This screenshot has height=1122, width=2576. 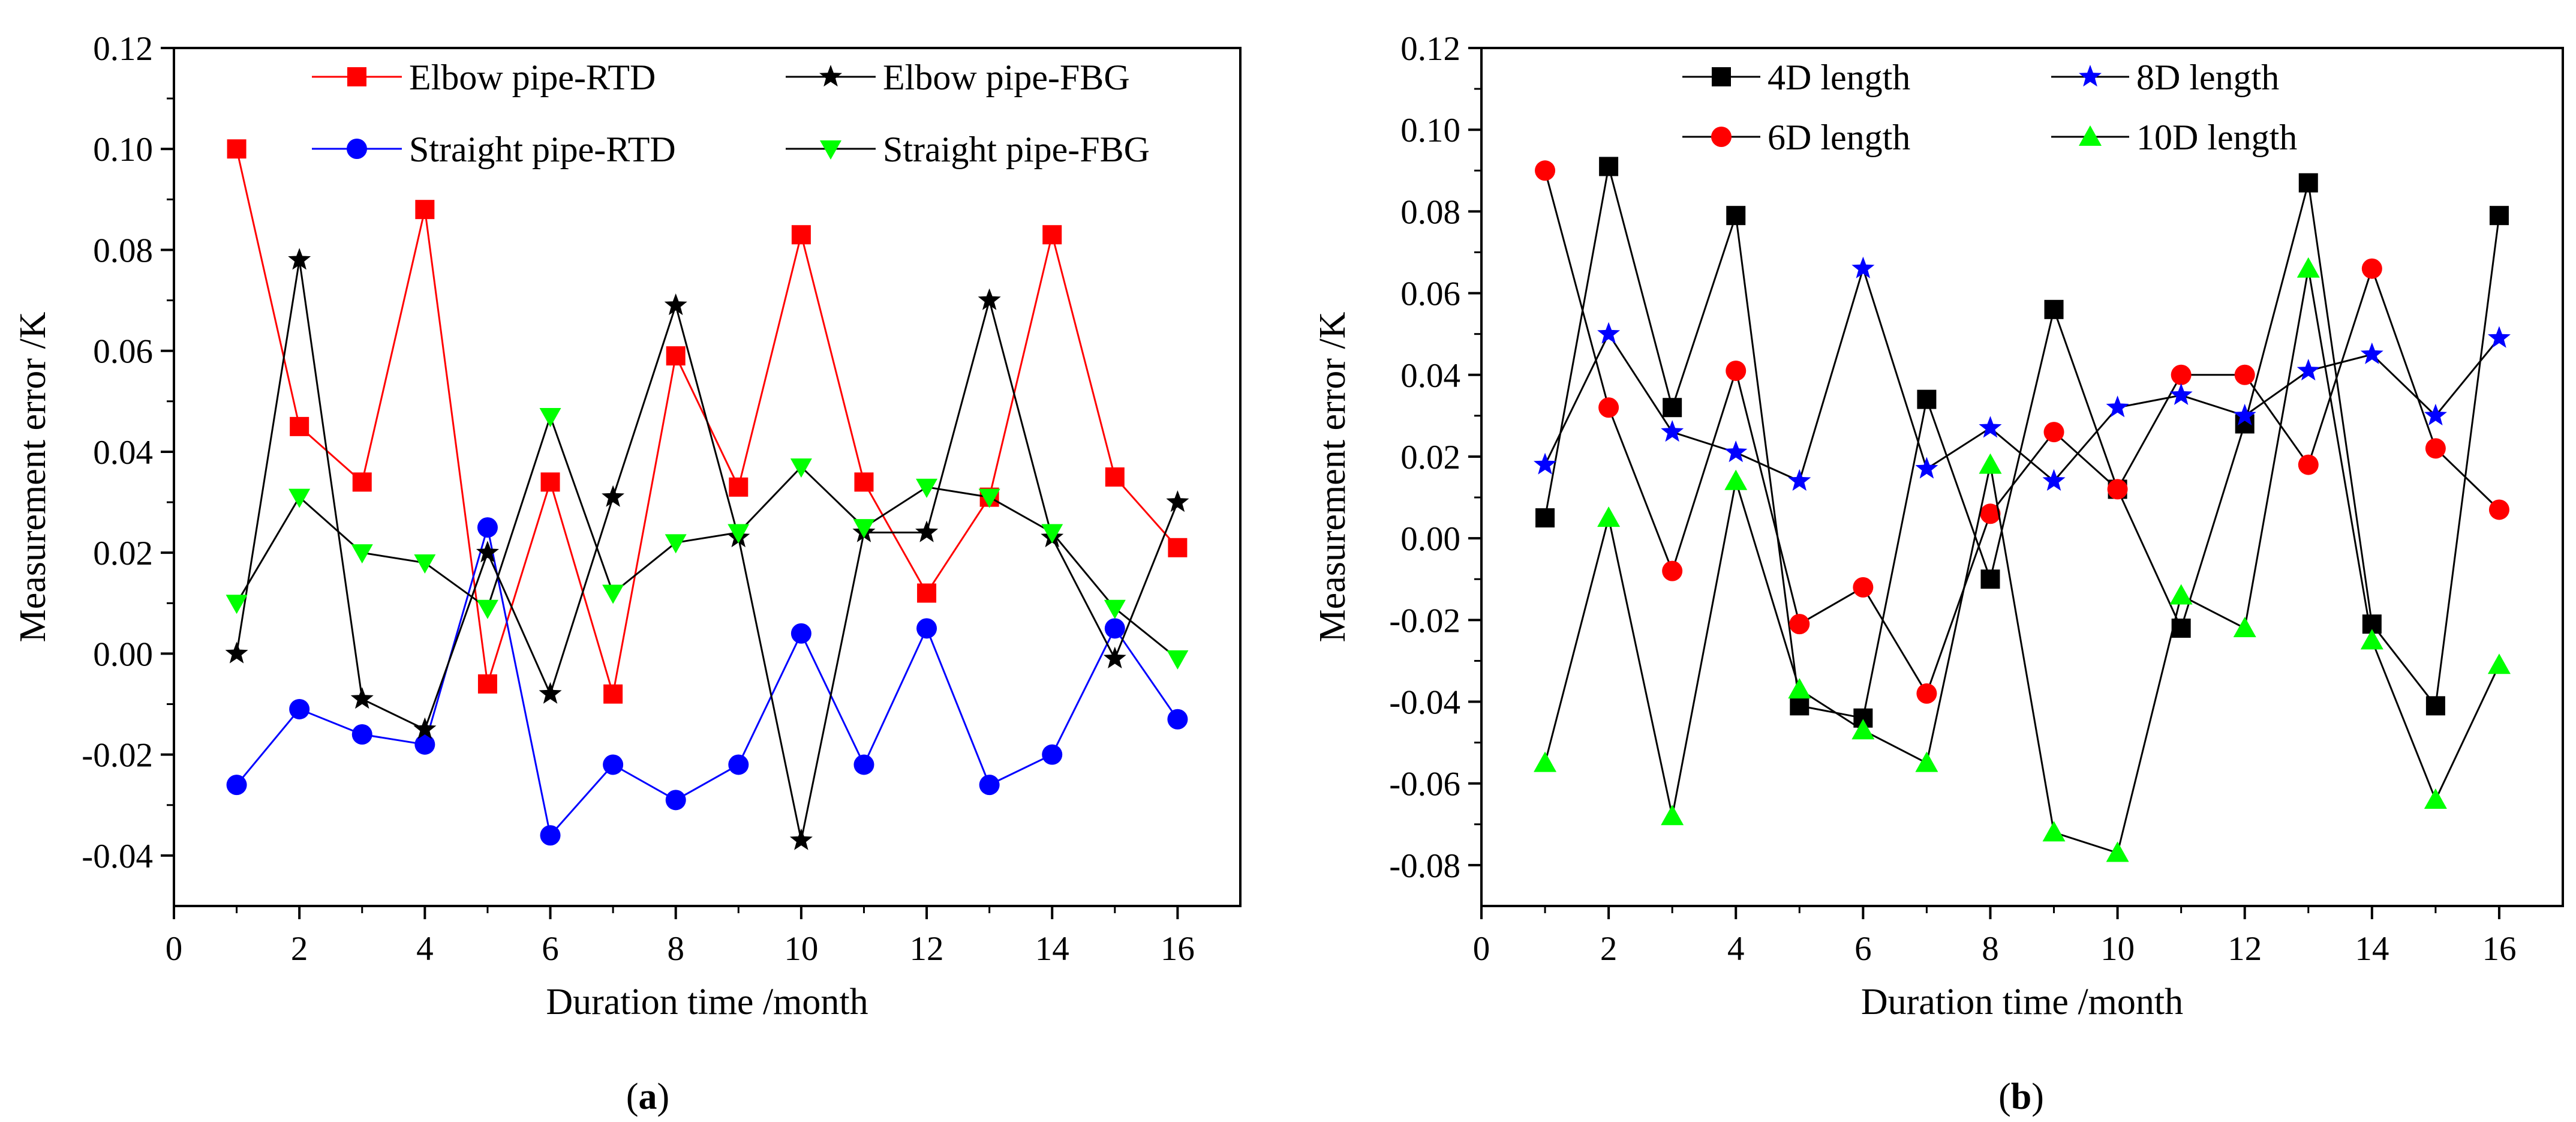 I want to click on legend: 4D length 6D length 8D length 10D length, so click(x=1990, y=108).